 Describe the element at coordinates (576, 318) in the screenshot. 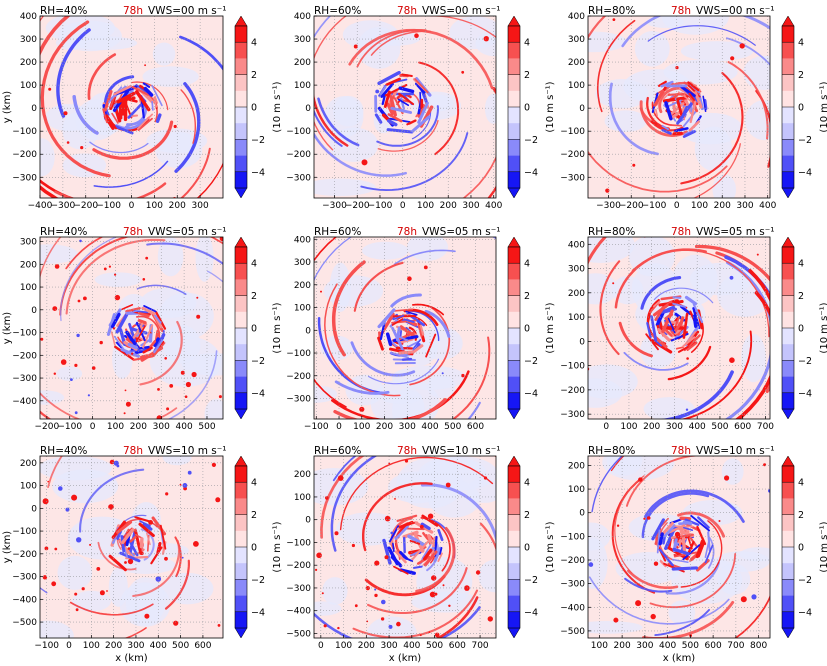

I see `y-tick-label: 100` at that location.